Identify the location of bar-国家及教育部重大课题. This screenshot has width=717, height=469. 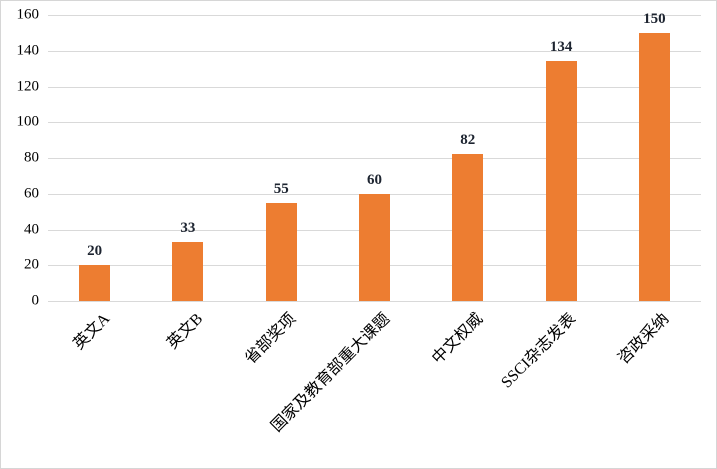
(374, 247).